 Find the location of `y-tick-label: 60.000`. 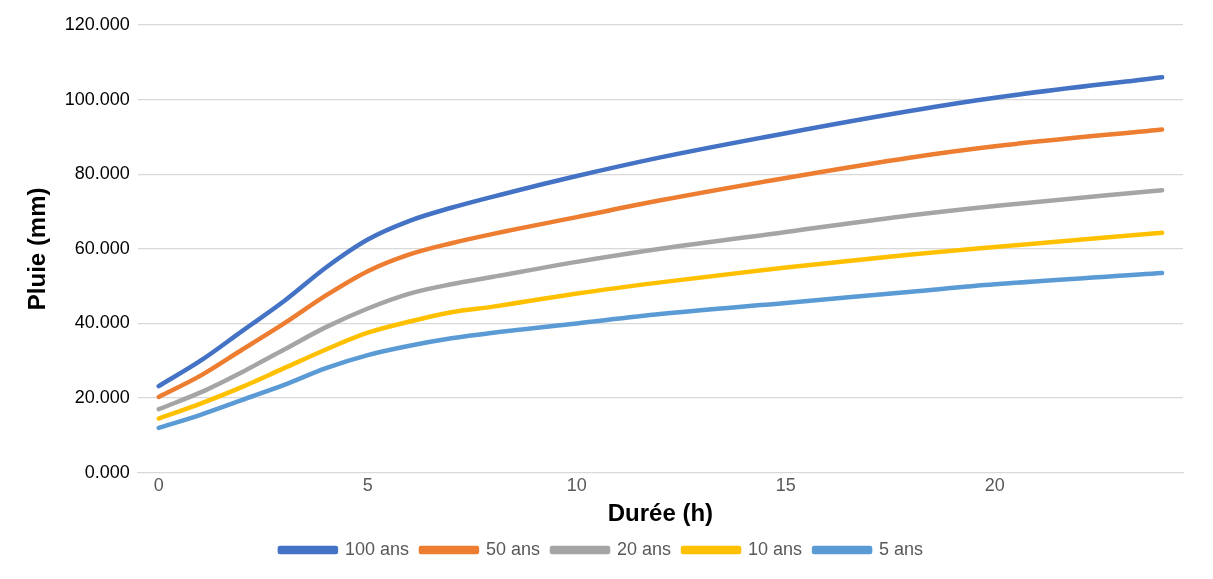

y-tick-label: 60.000 is located at coordinates (102, 247).